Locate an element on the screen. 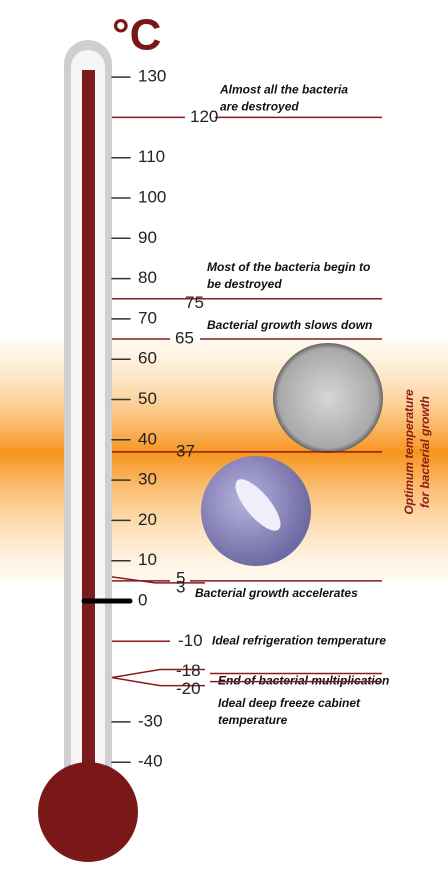 Image resolution: width=448 pixels, height=875 pixels. annotation-text: are destroyed is located at coordinates (259, 107).